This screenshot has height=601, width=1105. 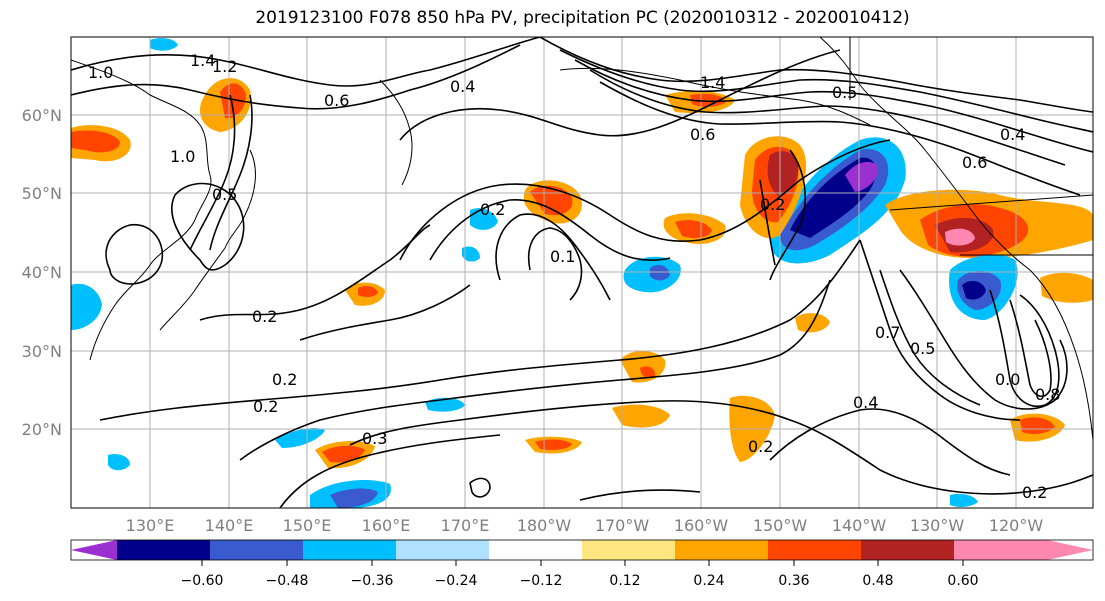 What do you see at coordinates (42, 429) in the screenshot?
I see `lat-label: 20°N` at bounding box center [42, 429].